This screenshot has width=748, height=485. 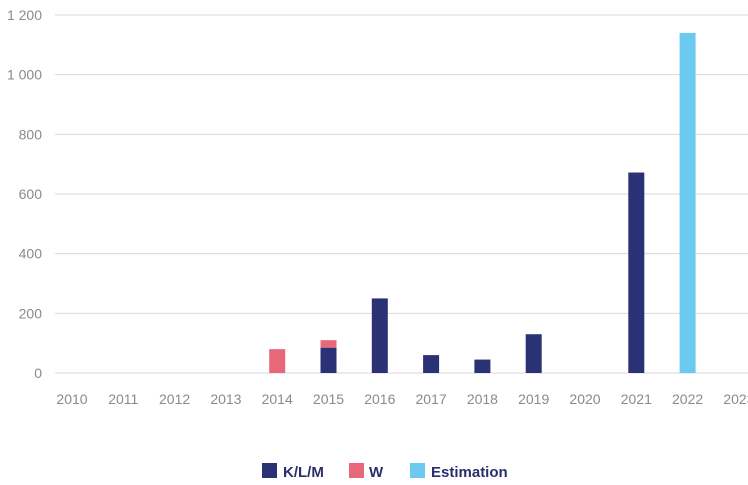 I want to click on x-tick-label: 2019, so click(x=533, y=399).